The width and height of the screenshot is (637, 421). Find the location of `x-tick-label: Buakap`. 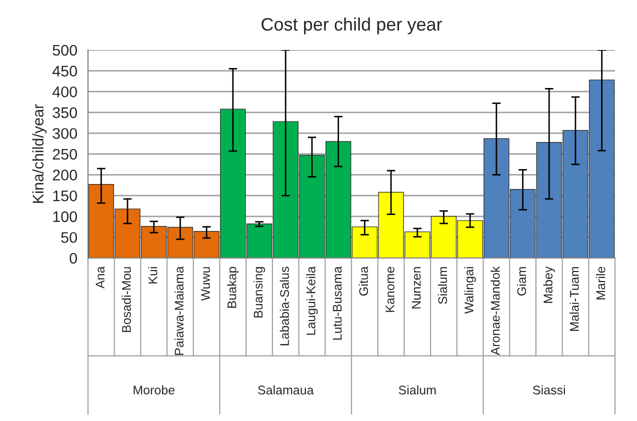

x-tick-label: Buakap is located at coordinates (233, 287).